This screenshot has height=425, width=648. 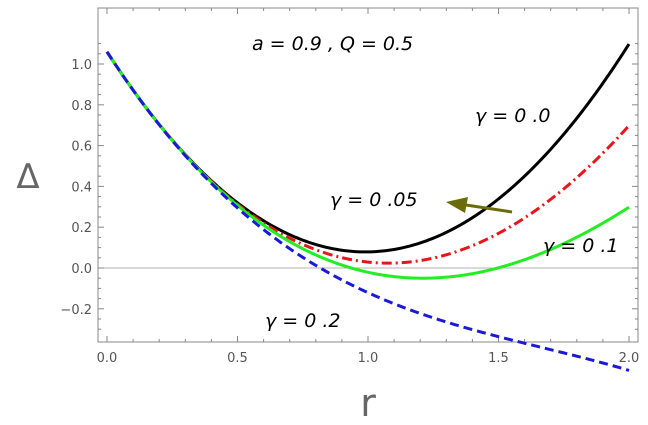 I want to click on y-tick-label: 0.6, so click(x=81, y=147).